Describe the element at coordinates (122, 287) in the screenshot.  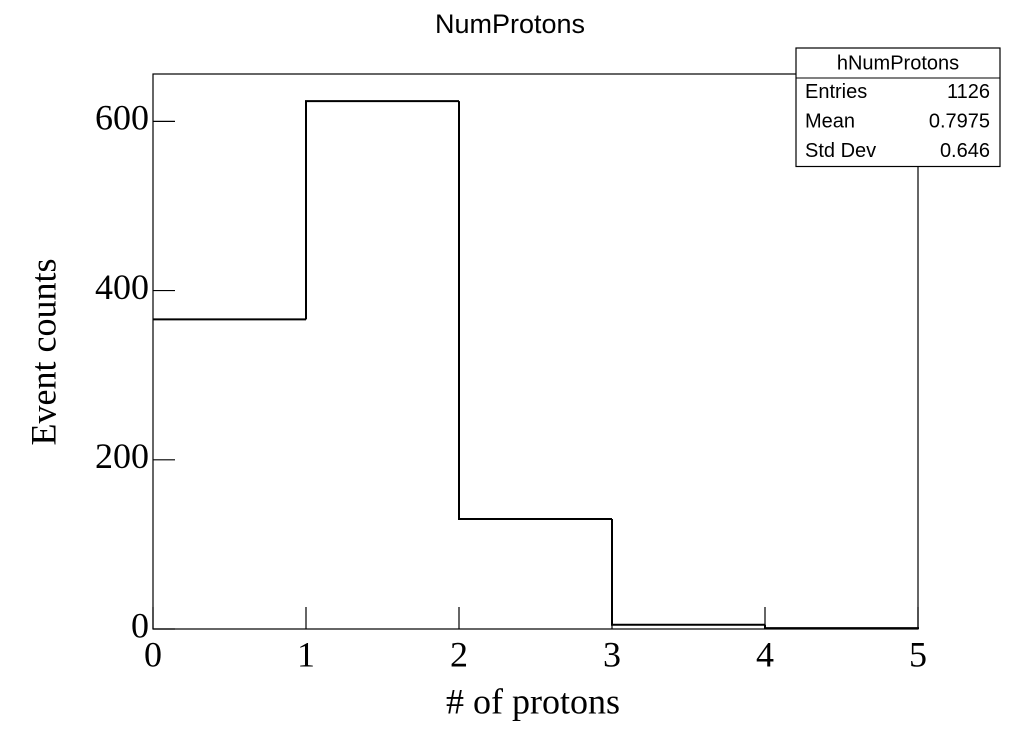
I see `y-tick-label: 400` at that location.